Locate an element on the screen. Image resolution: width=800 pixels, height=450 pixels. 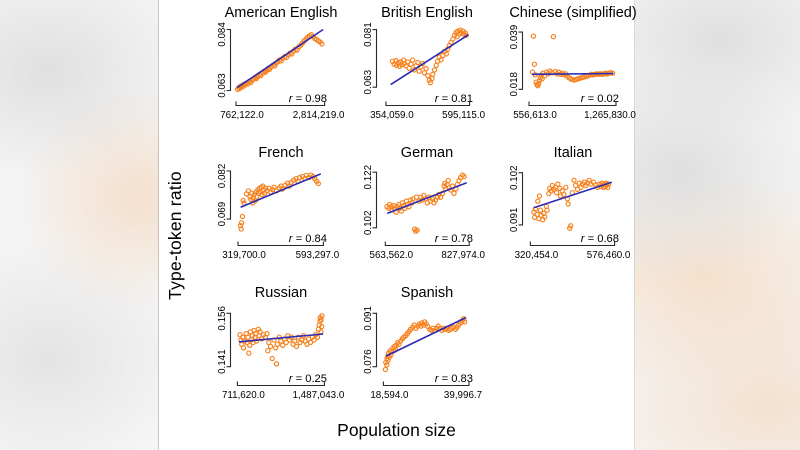
y-tick-label: 0.141 is located at coordinates (222, 361).